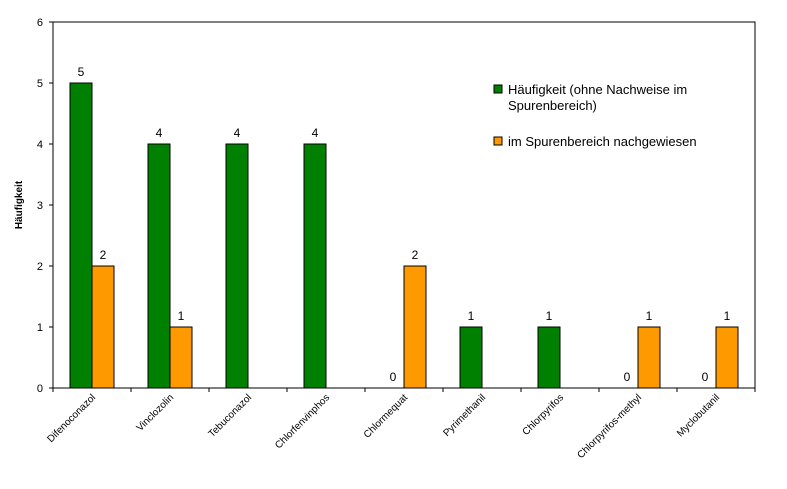  I want to click on x-category-label: Chlorpyrifos, so click(544, 415).